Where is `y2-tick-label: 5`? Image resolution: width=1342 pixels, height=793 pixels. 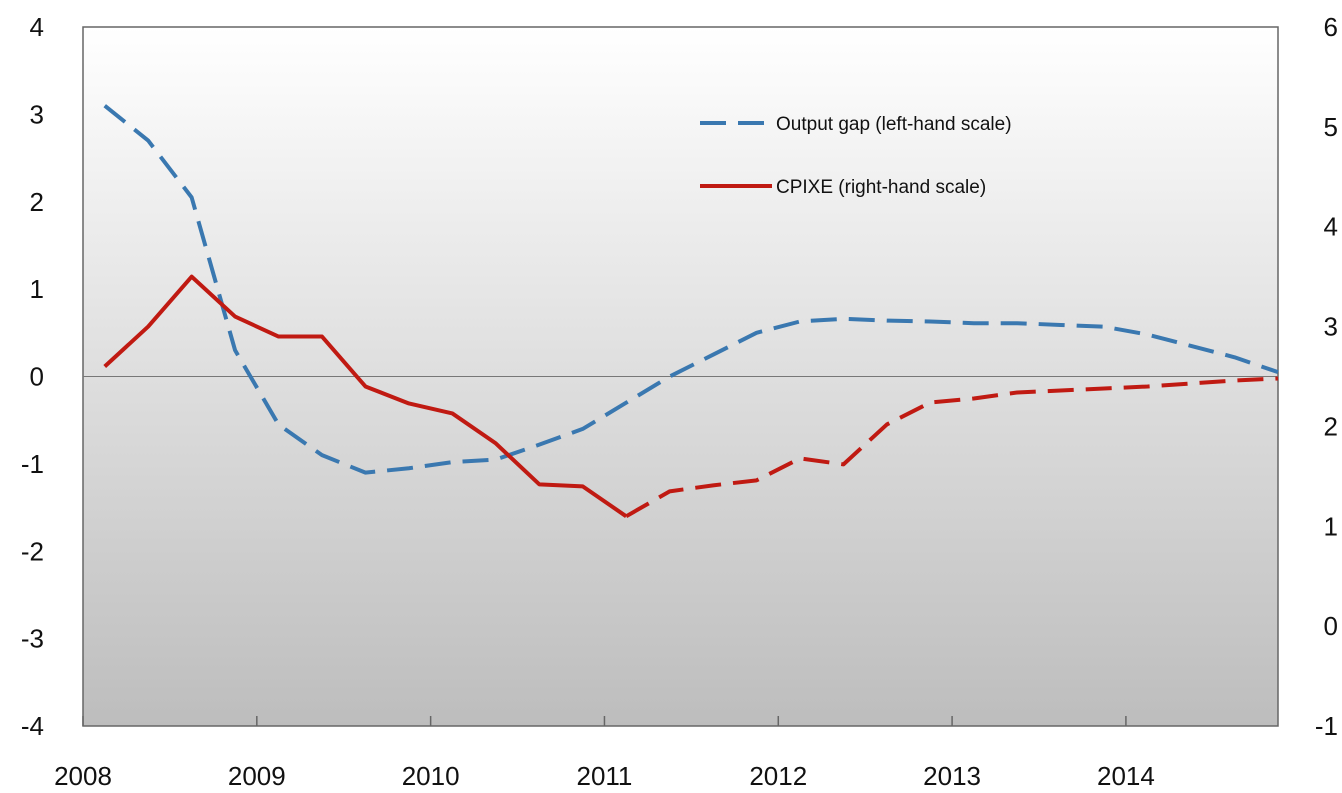
y2-tick-label: 5 is located at coordinates (1331, 127).